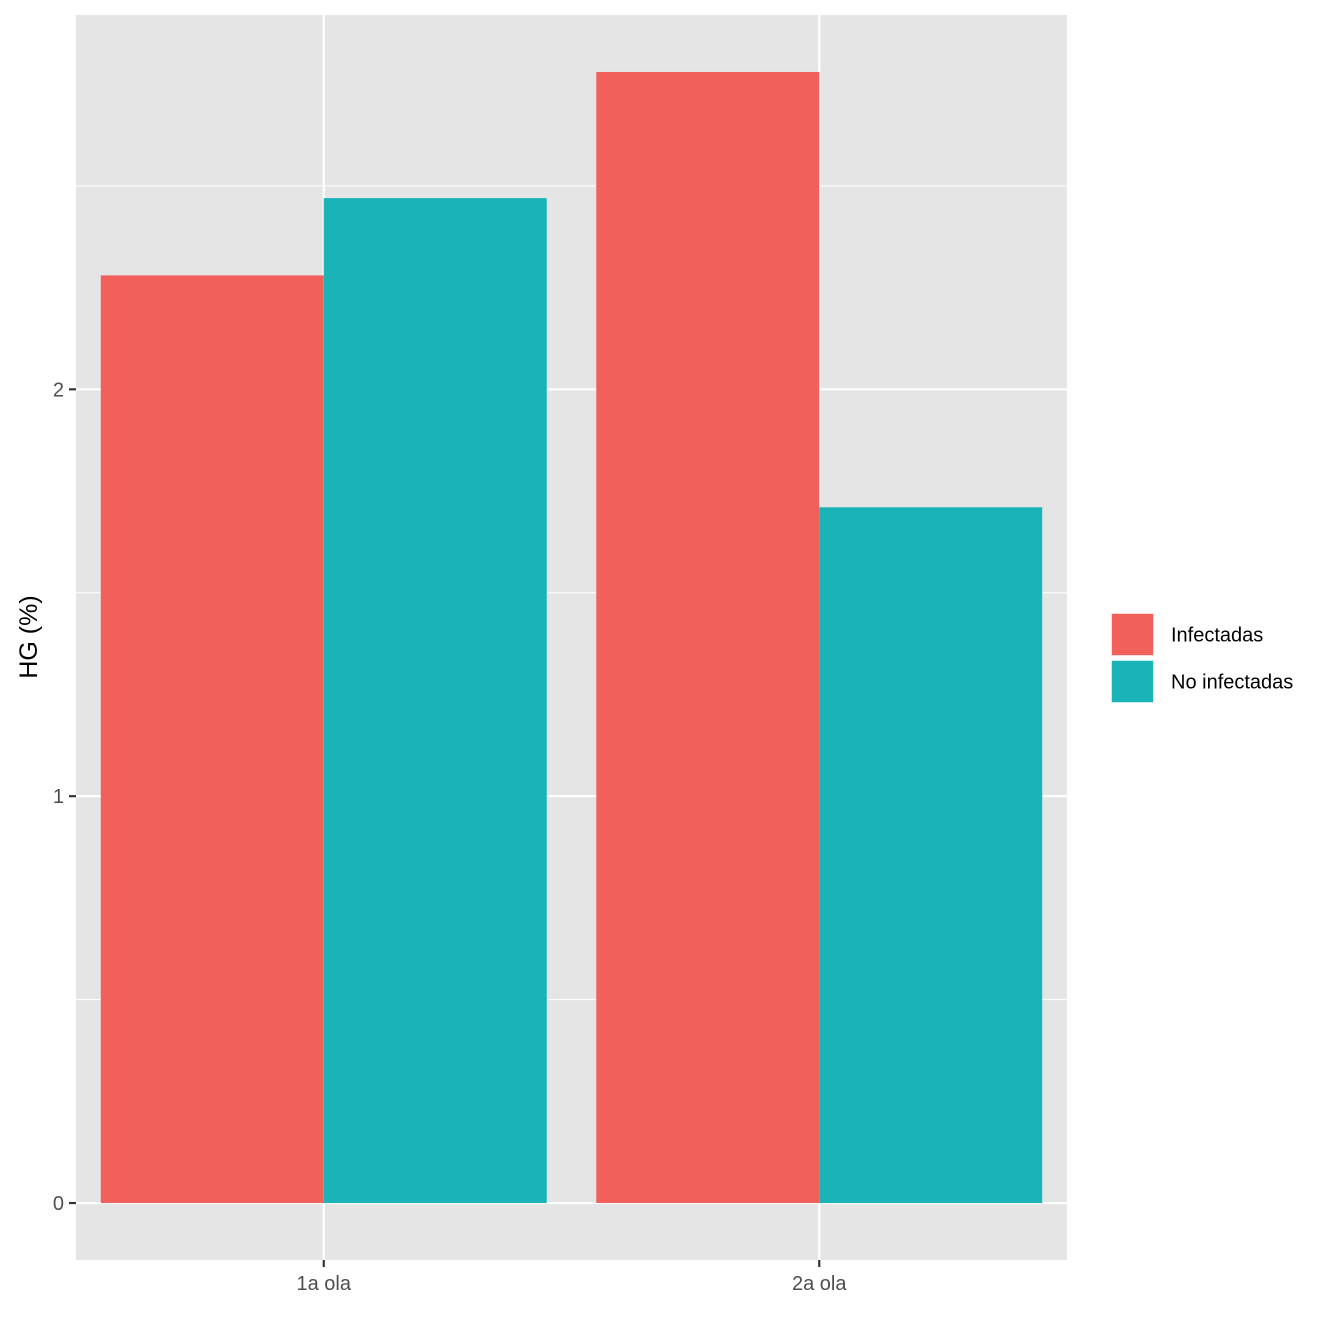 The height and width of the screenshot is (1344, 1344). What do you see at coordinates (58, 390) in the screenshot?
I see `y-tick-label: 2` at bounding box center [58, 390].